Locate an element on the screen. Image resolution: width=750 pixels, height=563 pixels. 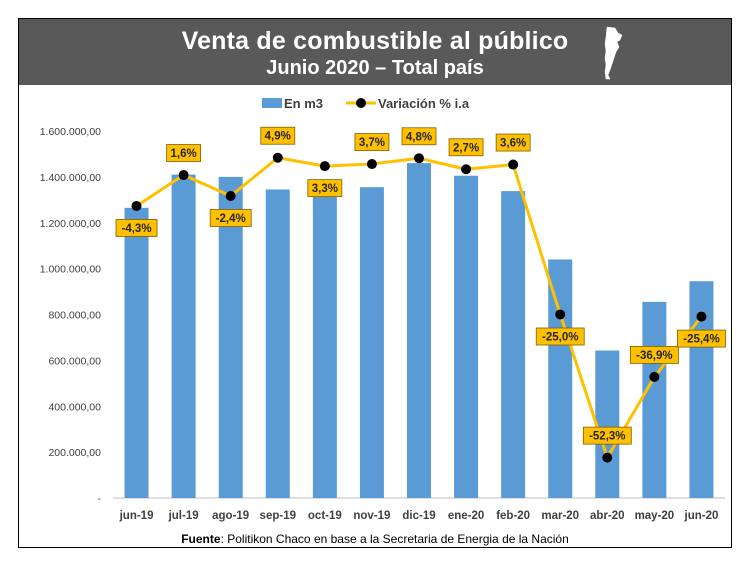
data-label: 3,6% is located at coordinates (513, 144).